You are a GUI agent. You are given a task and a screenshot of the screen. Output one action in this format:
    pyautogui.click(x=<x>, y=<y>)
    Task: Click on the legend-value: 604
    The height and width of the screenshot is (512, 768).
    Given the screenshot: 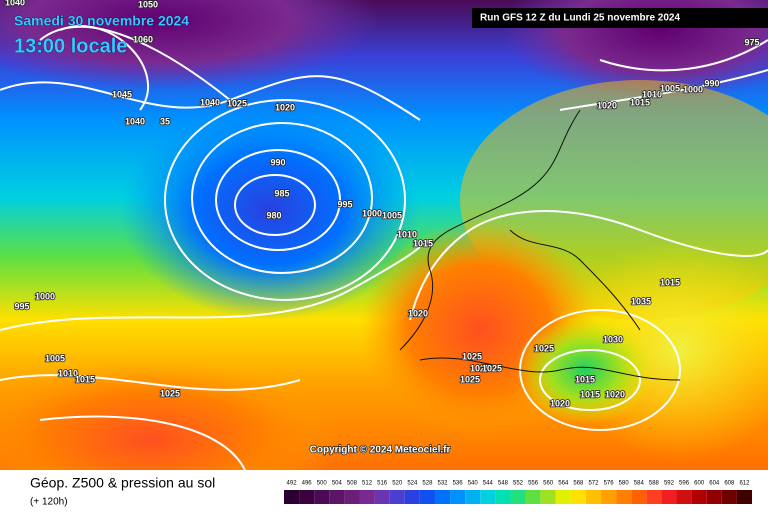 What is the action you would take?
    pyautogui.click(x=714, y=484)
    